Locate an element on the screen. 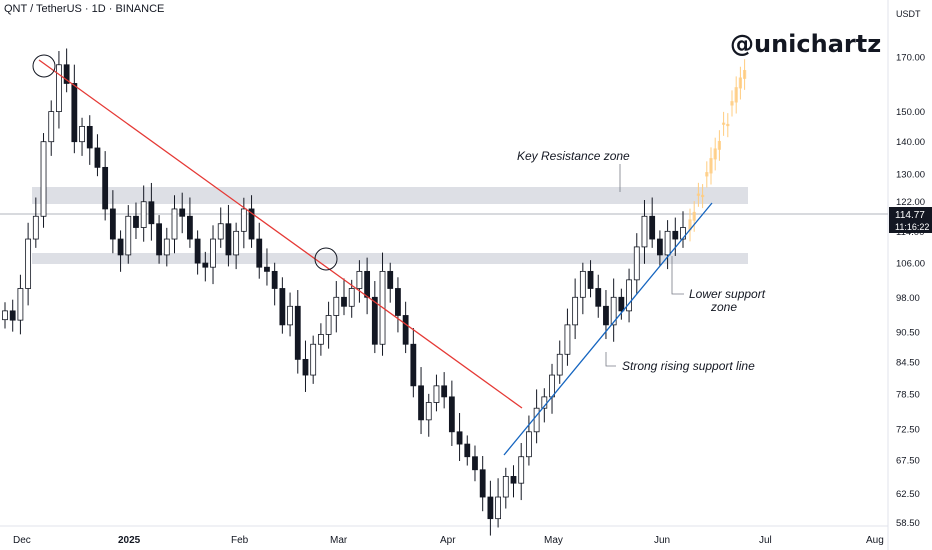 Image resolution: width=932 pixels, height=550 pixels. time-tick-apr: Apr is located at coordinates (448, 540).